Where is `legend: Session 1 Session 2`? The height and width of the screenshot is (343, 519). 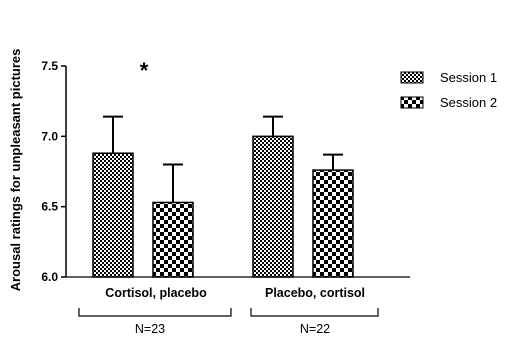
legend: Session 1 Session 2 is located at coordinates (448, 90).